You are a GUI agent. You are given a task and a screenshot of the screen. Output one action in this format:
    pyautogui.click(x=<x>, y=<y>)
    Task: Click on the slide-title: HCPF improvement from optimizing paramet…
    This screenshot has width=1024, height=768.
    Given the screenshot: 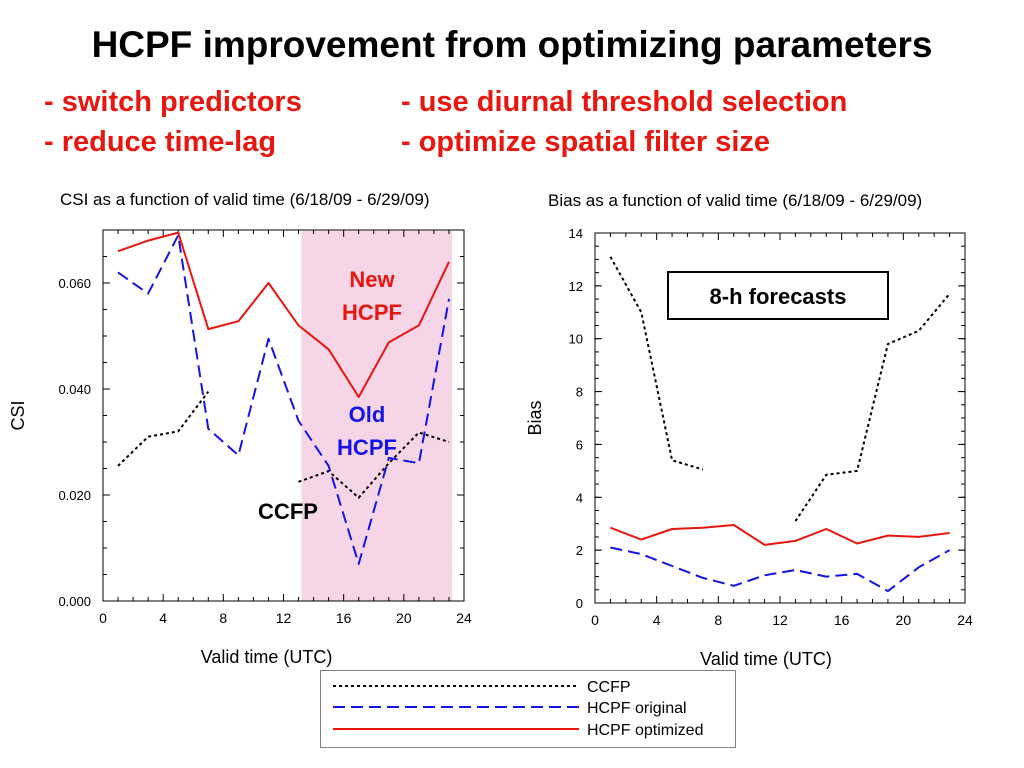 What is the action you would take?
    pyautogui.click(x=512, y=44)
    